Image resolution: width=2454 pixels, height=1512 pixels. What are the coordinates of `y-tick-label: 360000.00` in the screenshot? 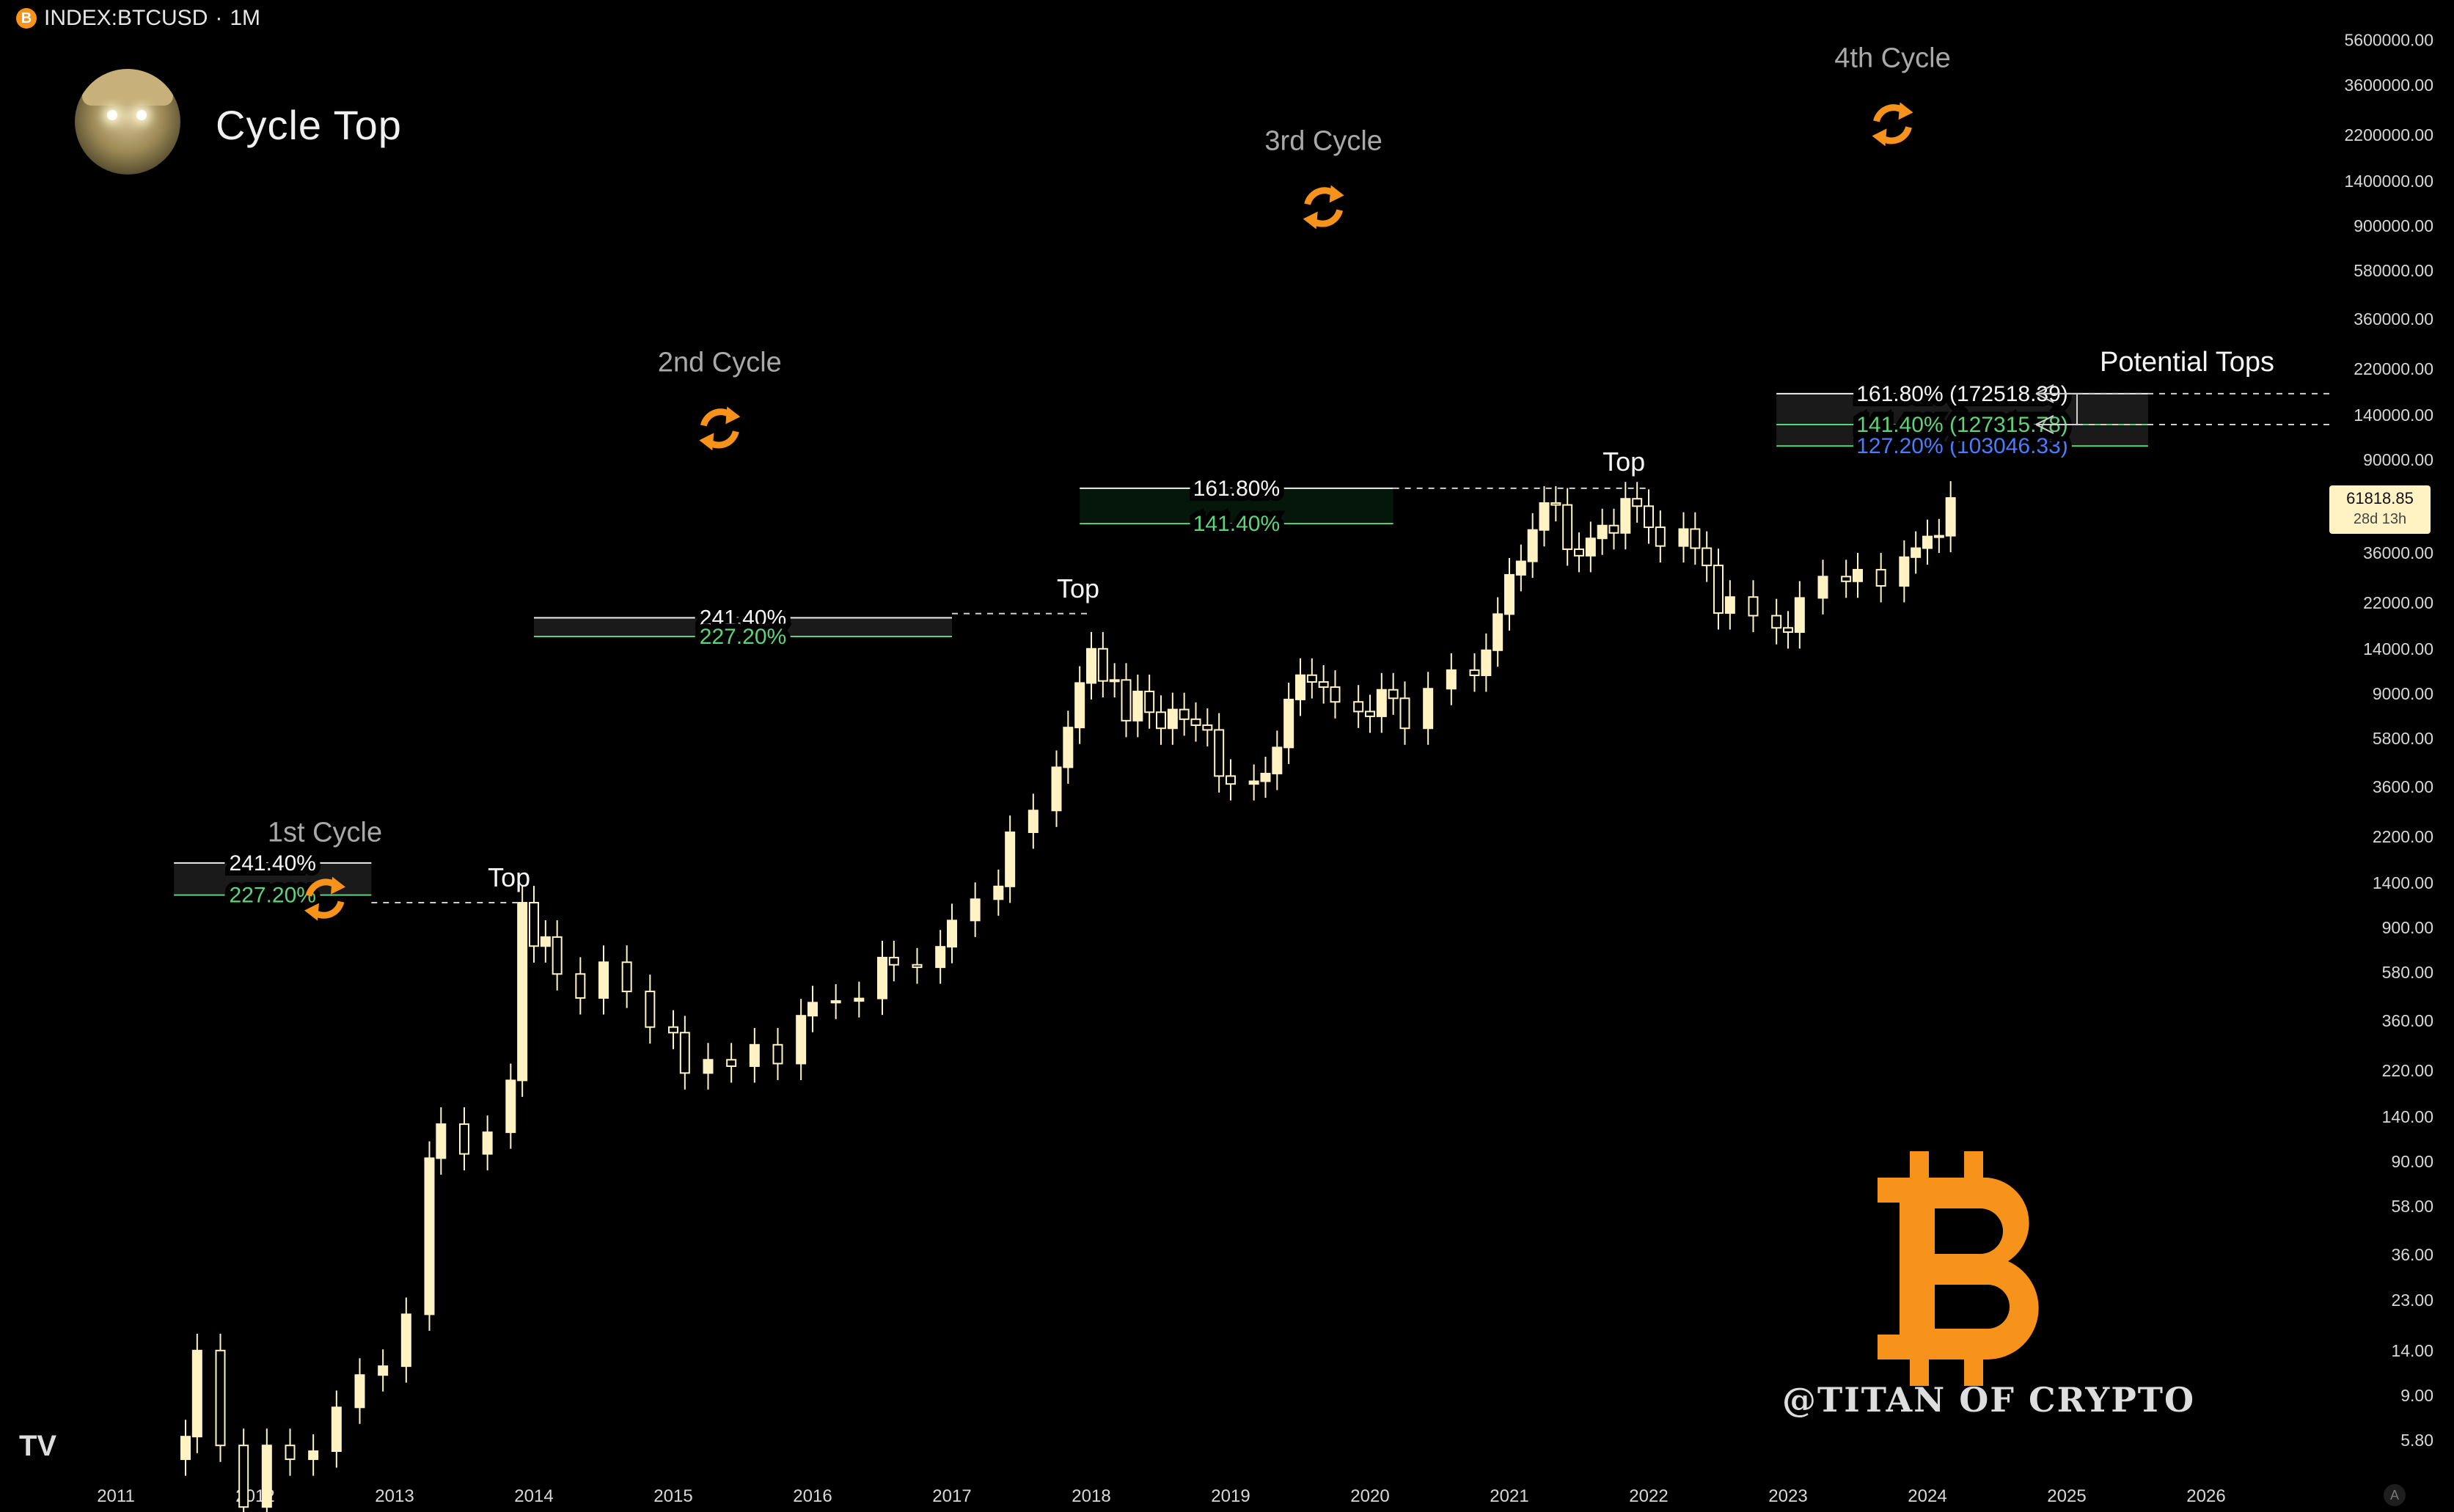 It's located at (2393, 319).